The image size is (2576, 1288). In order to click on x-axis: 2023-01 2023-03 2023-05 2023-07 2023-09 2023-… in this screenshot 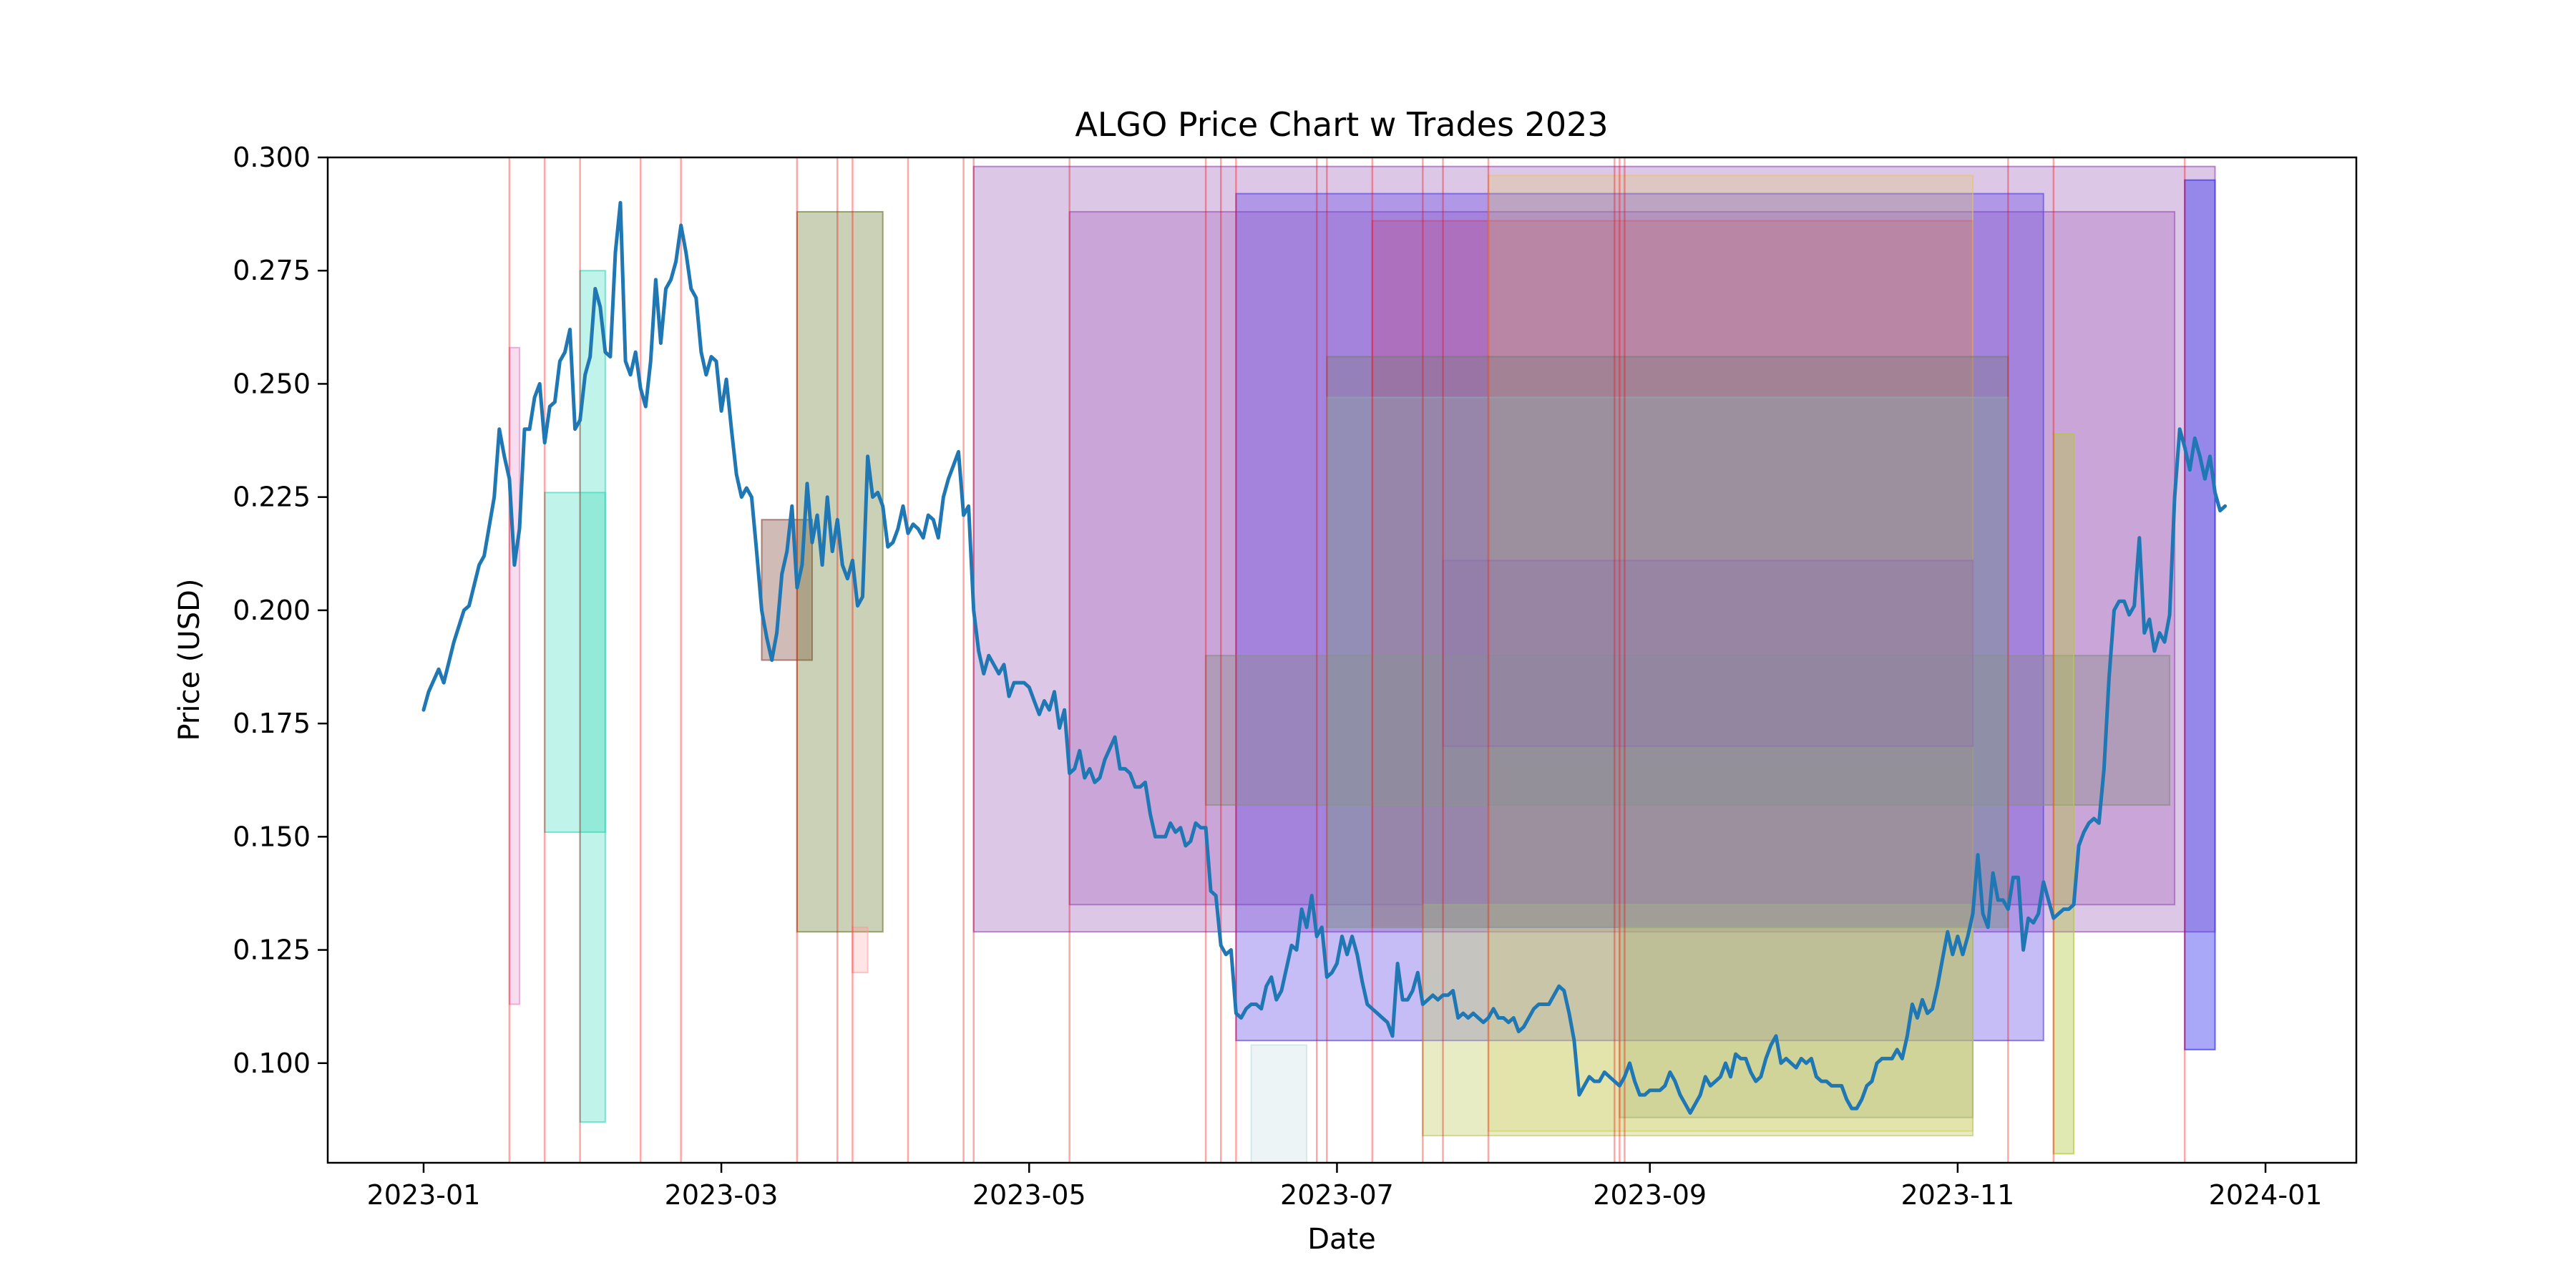, I will do `click(1345, 1187)`.